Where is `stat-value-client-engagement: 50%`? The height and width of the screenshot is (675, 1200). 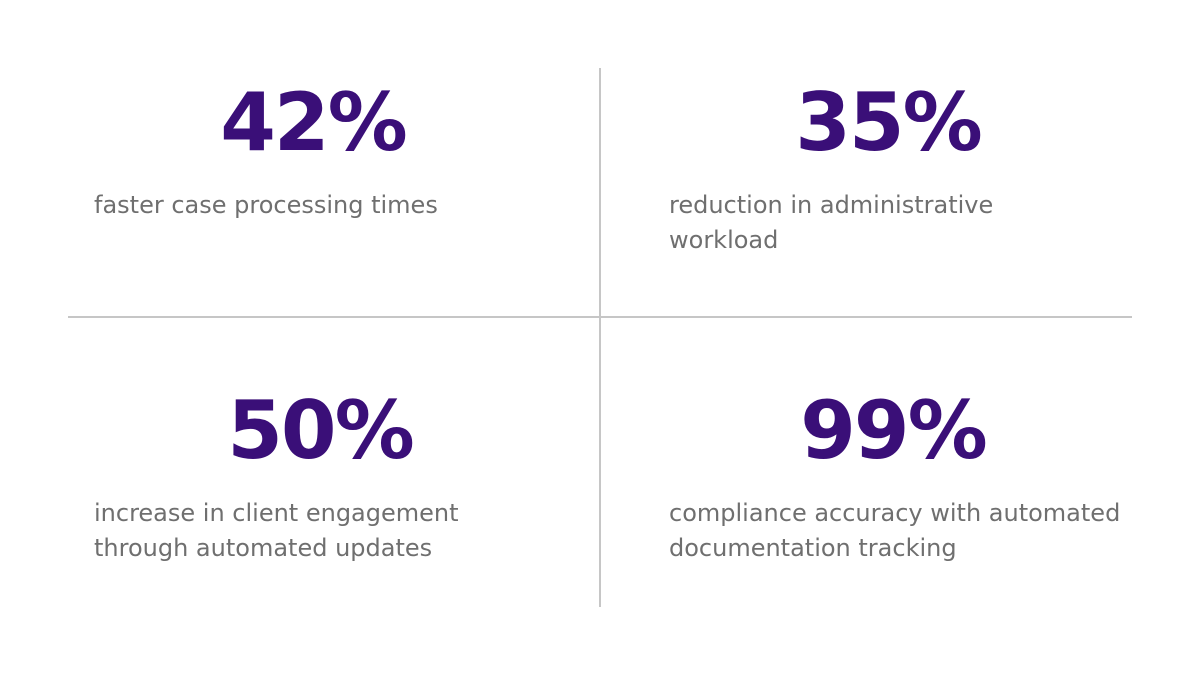 stat-value-client-engagement: 50% is located at coordinates (320, 430).